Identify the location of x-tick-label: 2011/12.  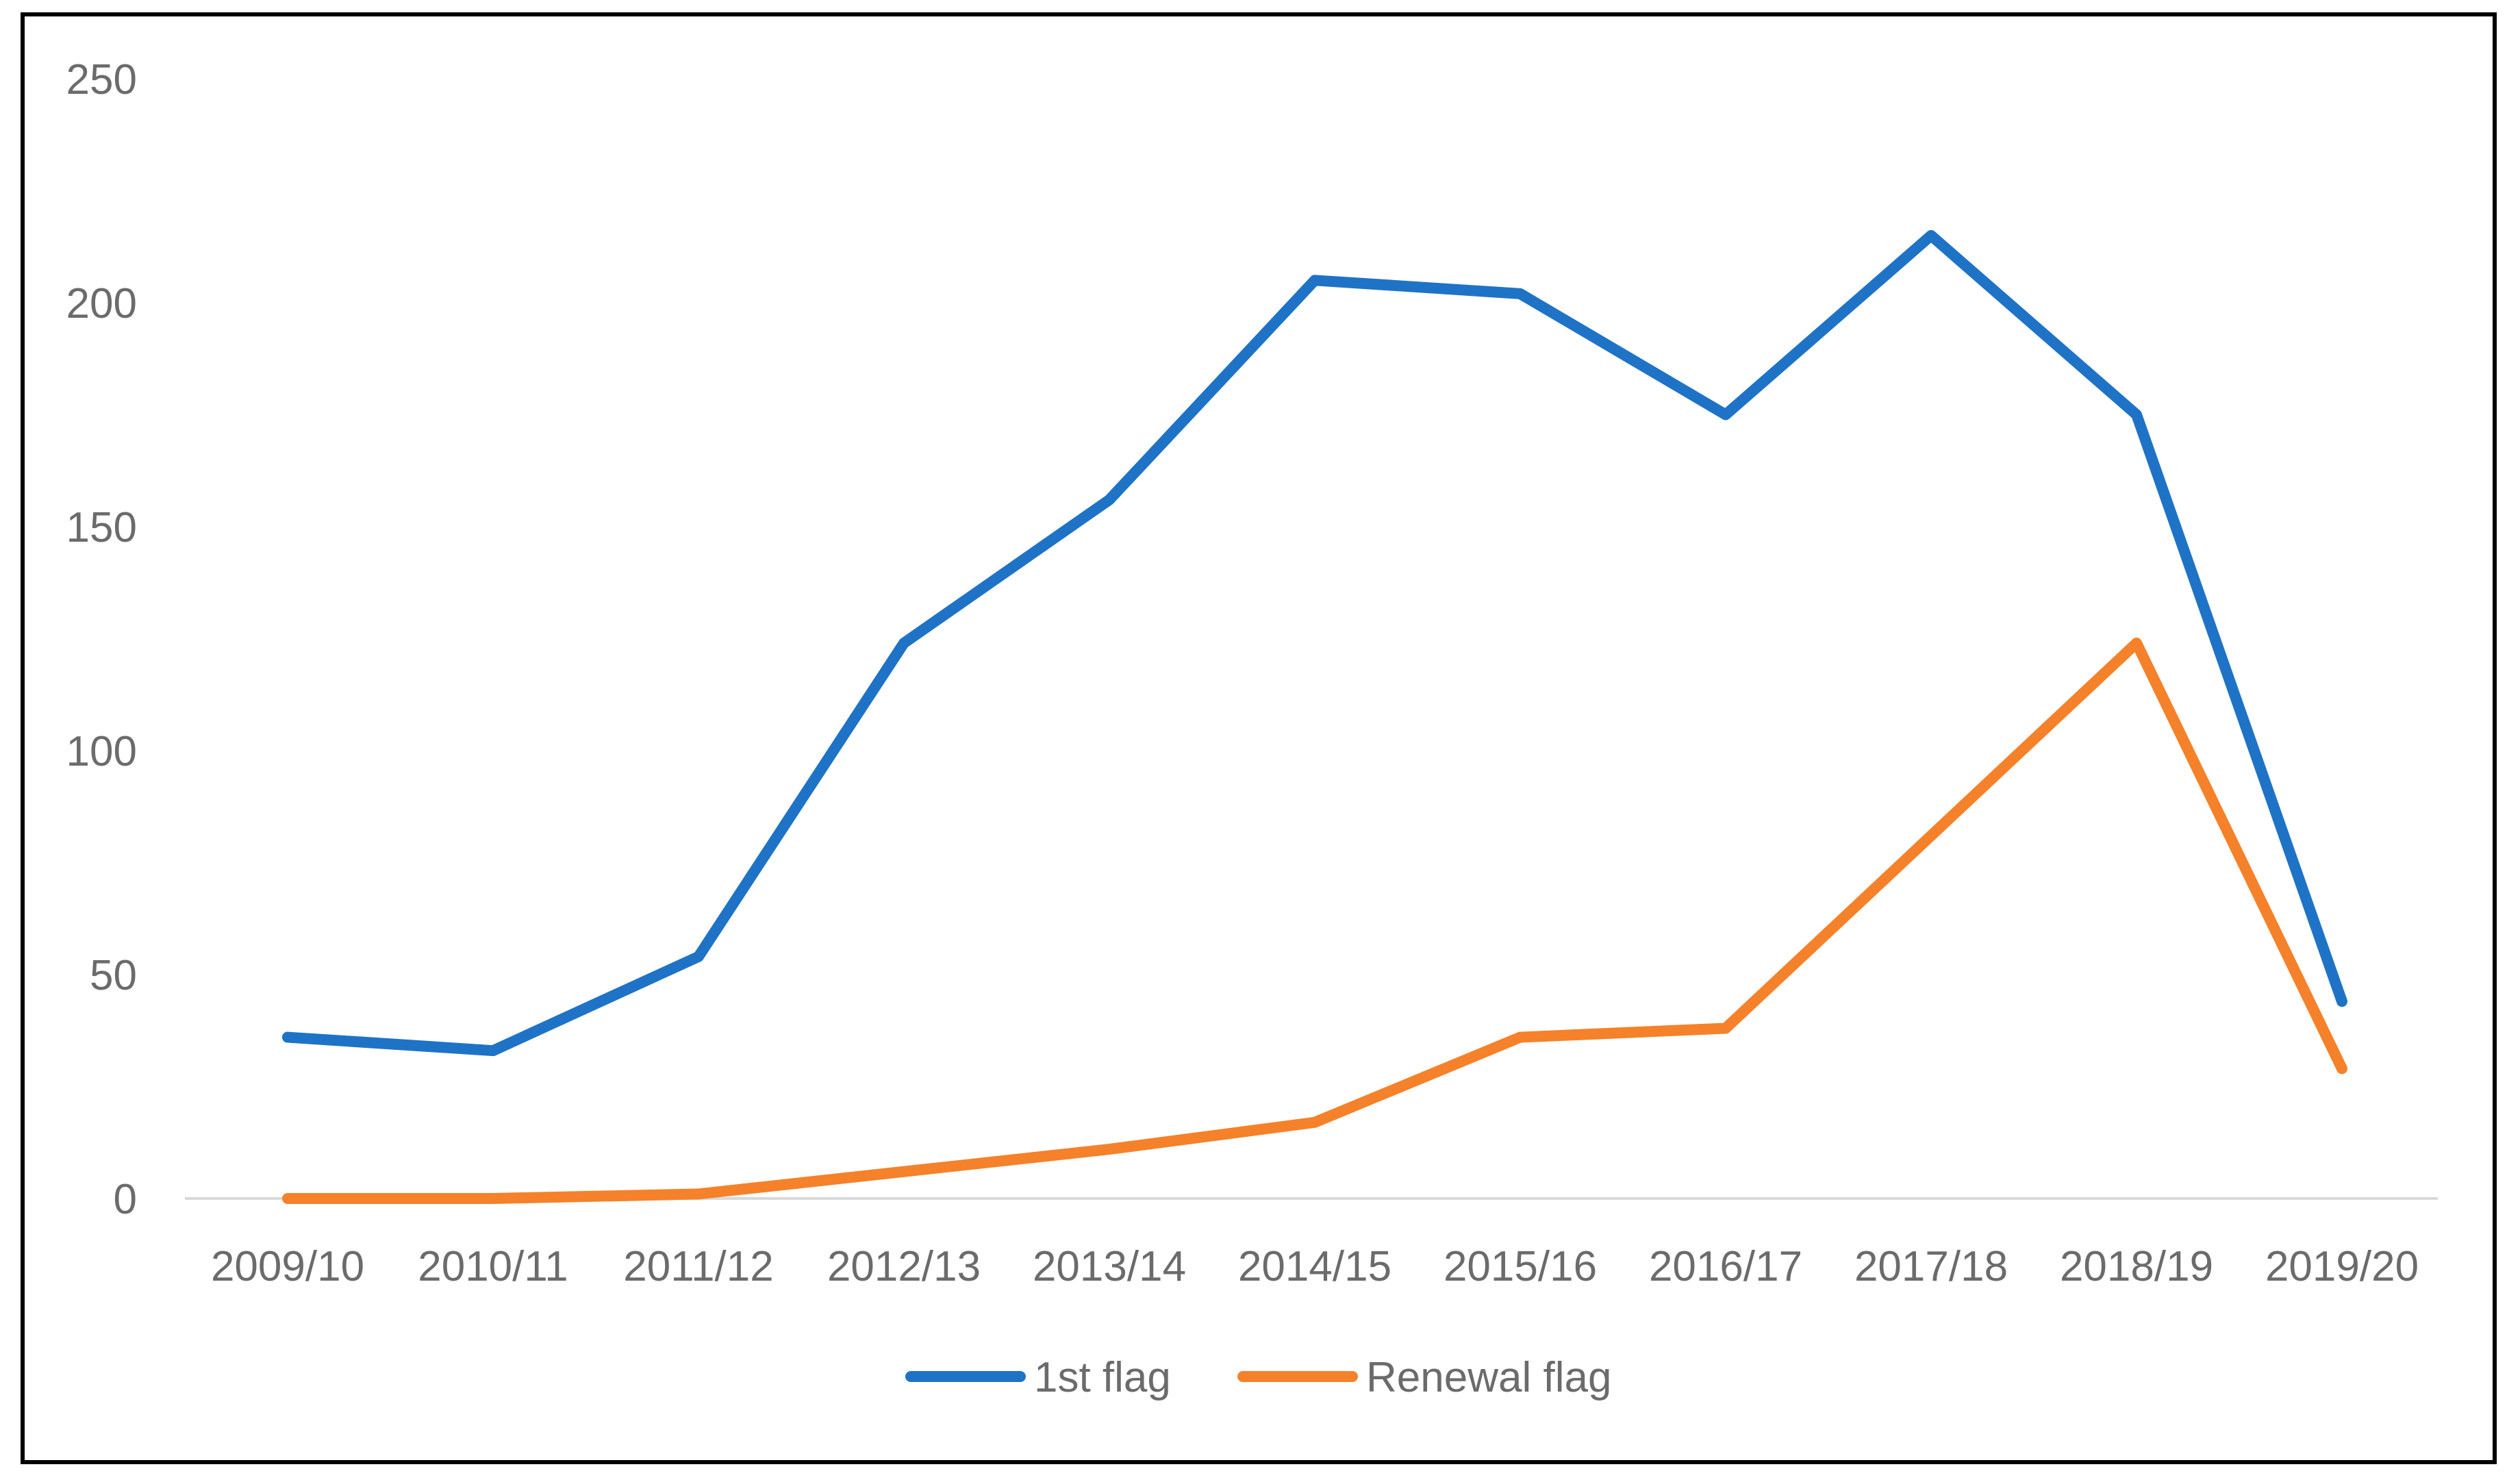
(698, 1266).